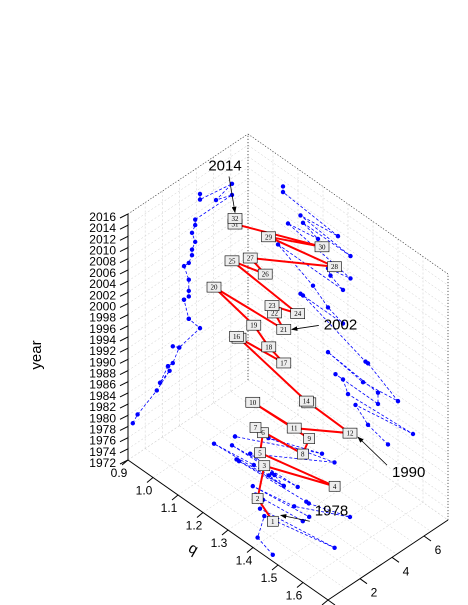 This screenshot has width=468, height=605. What do you see at coordinates (169, 508) in the screenshot?
I see `q-tick-label: 1.1` at bounding box center [169, 508].